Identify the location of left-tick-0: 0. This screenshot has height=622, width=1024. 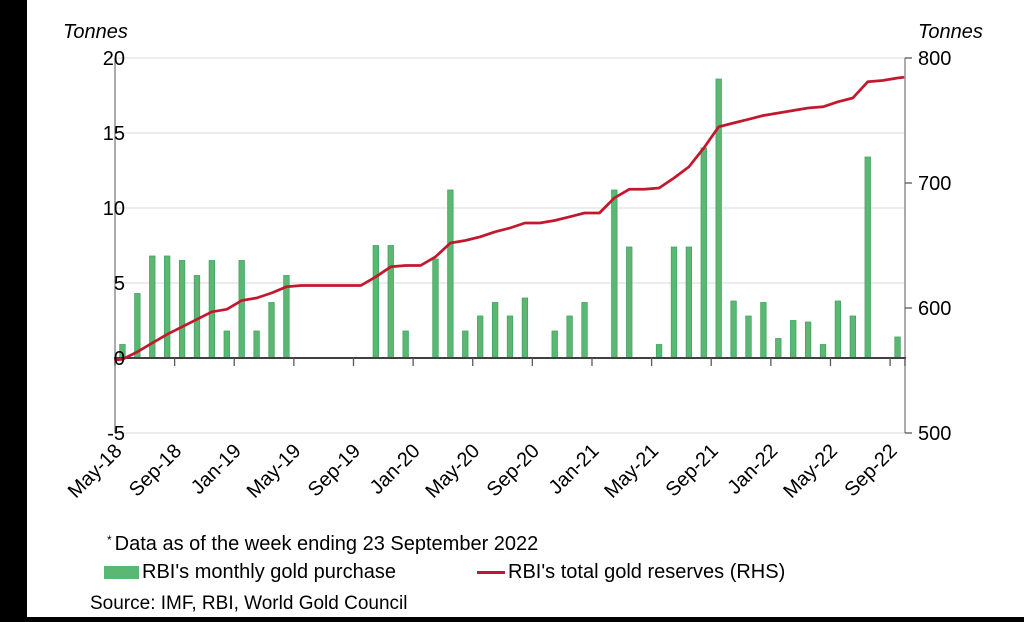
(119, 359).